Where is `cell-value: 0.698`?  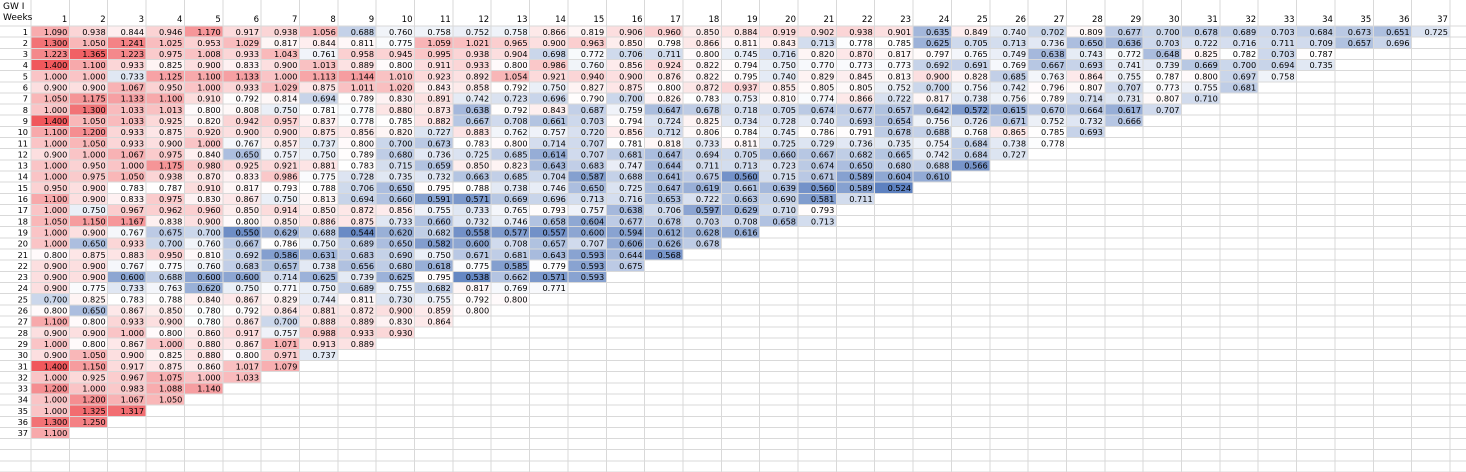 cell-value: 0.698 is located at coordinates (553, 54).